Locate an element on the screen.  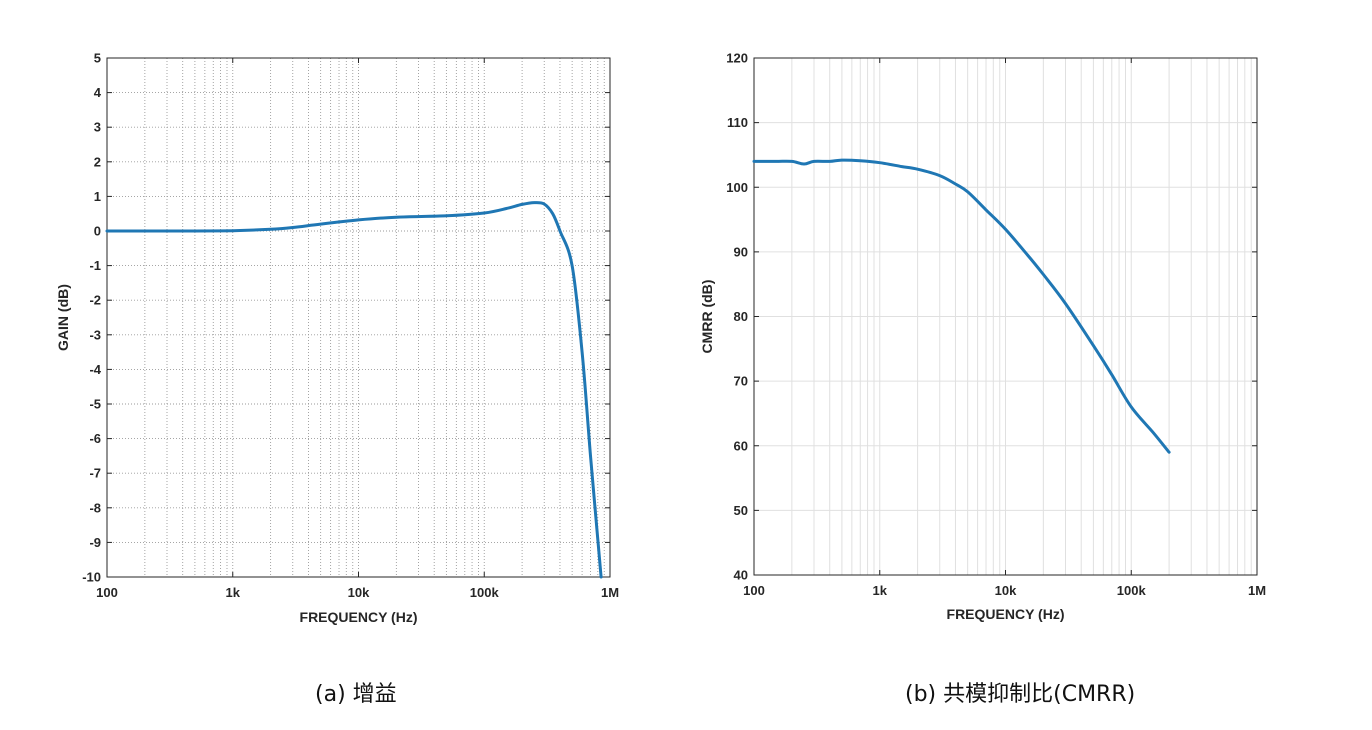
y-tick-label: 2 is located at coordinates (97, 161).